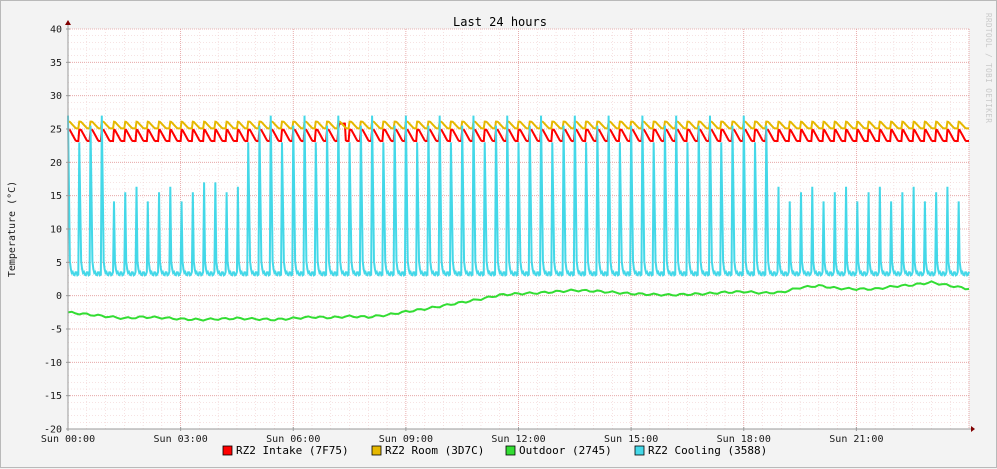 The image size is (997, 469). I want to click on y-tick-label: 30, so click(56, 96).